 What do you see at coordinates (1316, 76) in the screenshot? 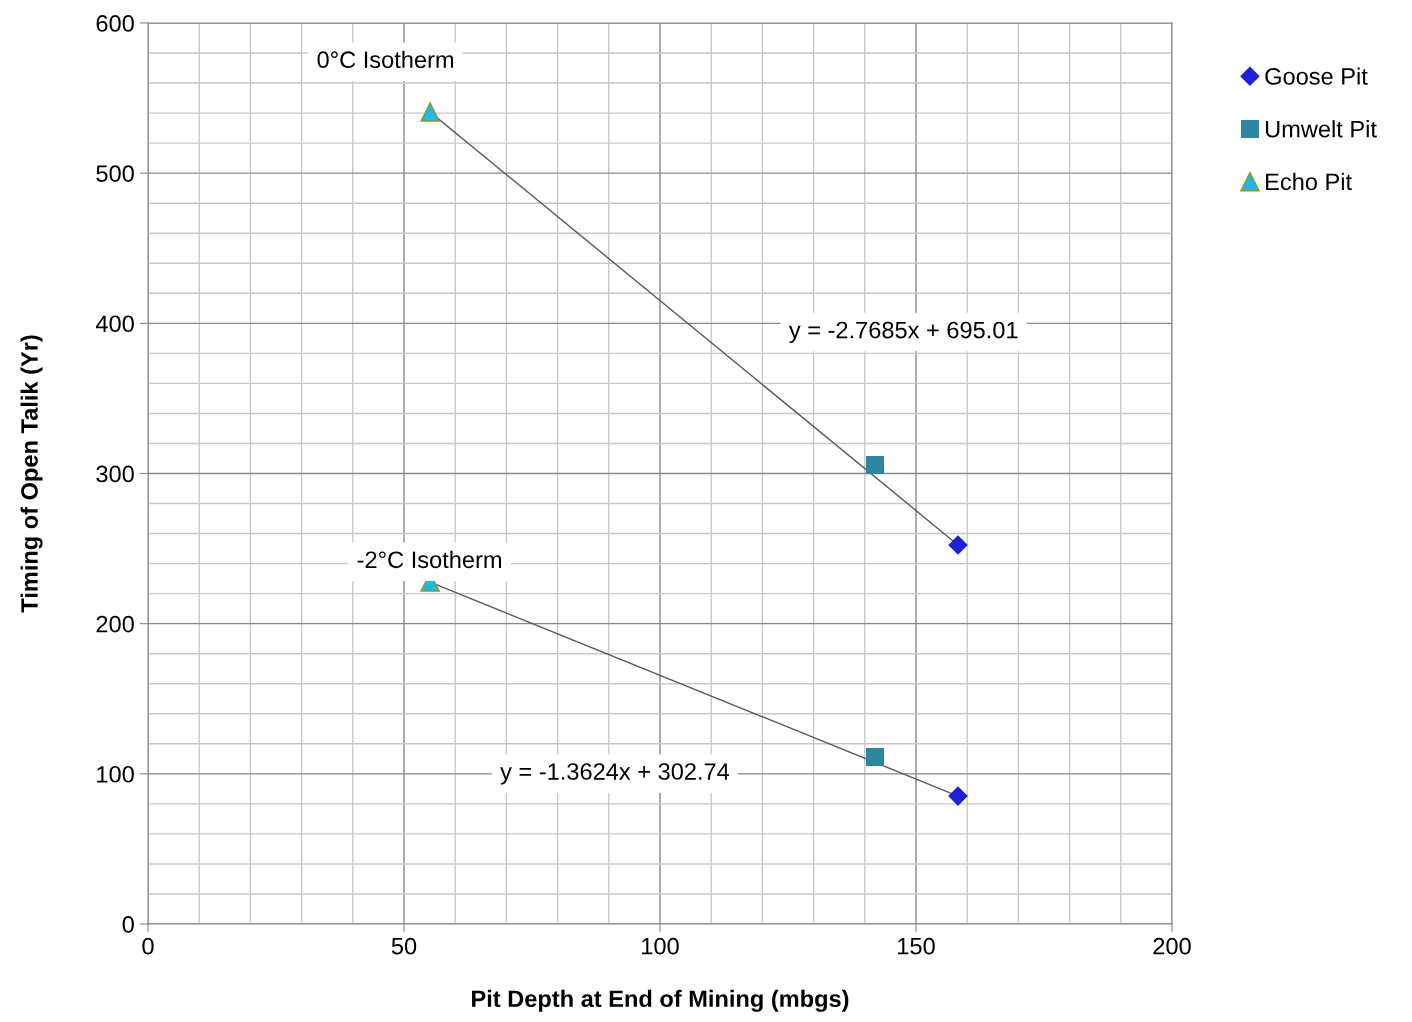
I see `legend-label: Goose Pit` at bounding box center [1316, 76].